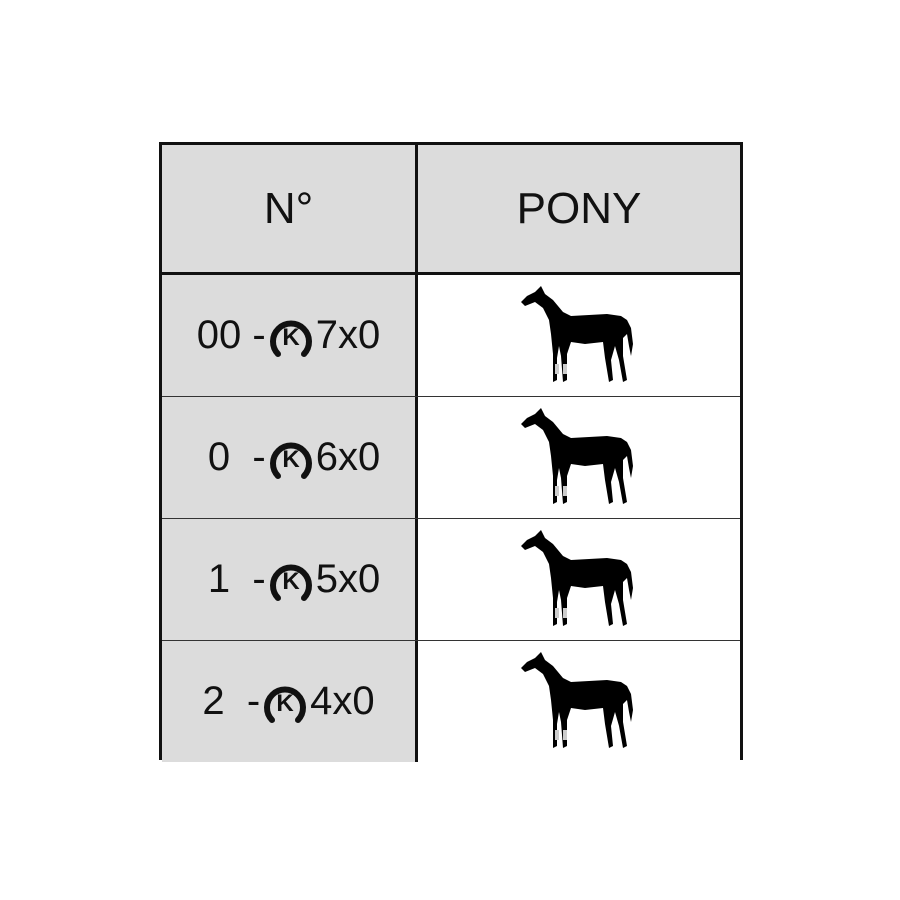  What do you see at coordinates (348, 335) in the screenshot?
I see `shoe-size: 7x0` at bounding box center [348, 335].